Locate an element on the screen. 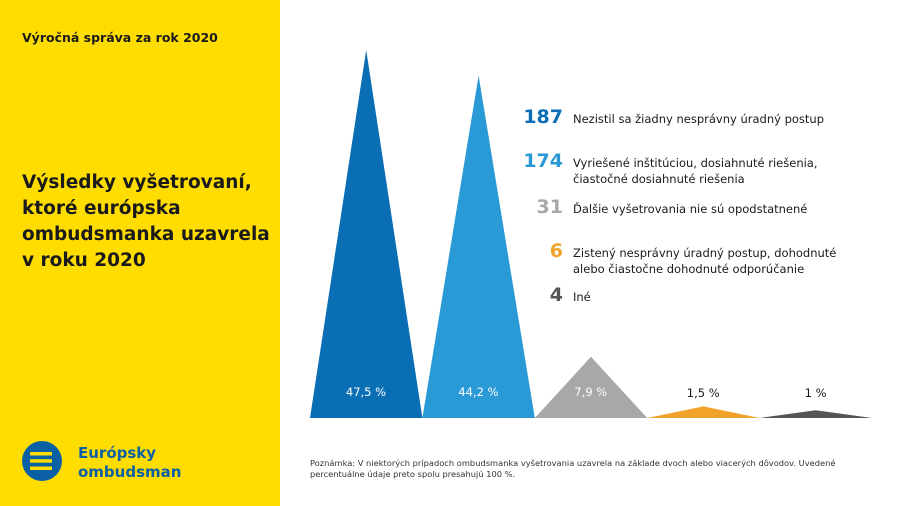 The height and width of the screenshot is (506, 900). legend-label: Ďalšie vyšetrovania nie sú opodstatnené is located at coordinates (690, 209).